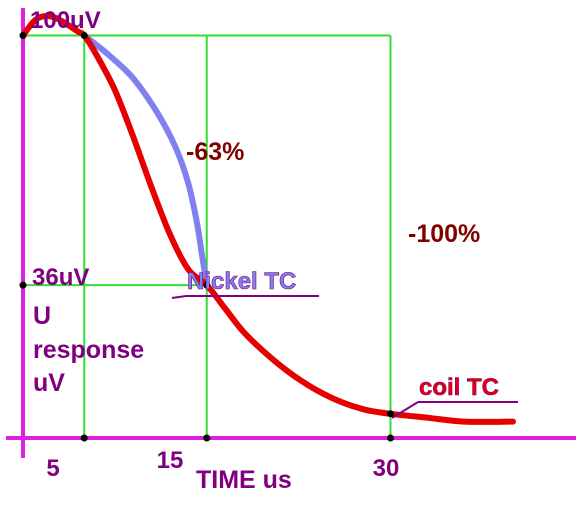  What do you see at coordinates (88, 350) in the screenshot?
I see `y-axis-title-line-2: response` at bounding box center [88, 350].